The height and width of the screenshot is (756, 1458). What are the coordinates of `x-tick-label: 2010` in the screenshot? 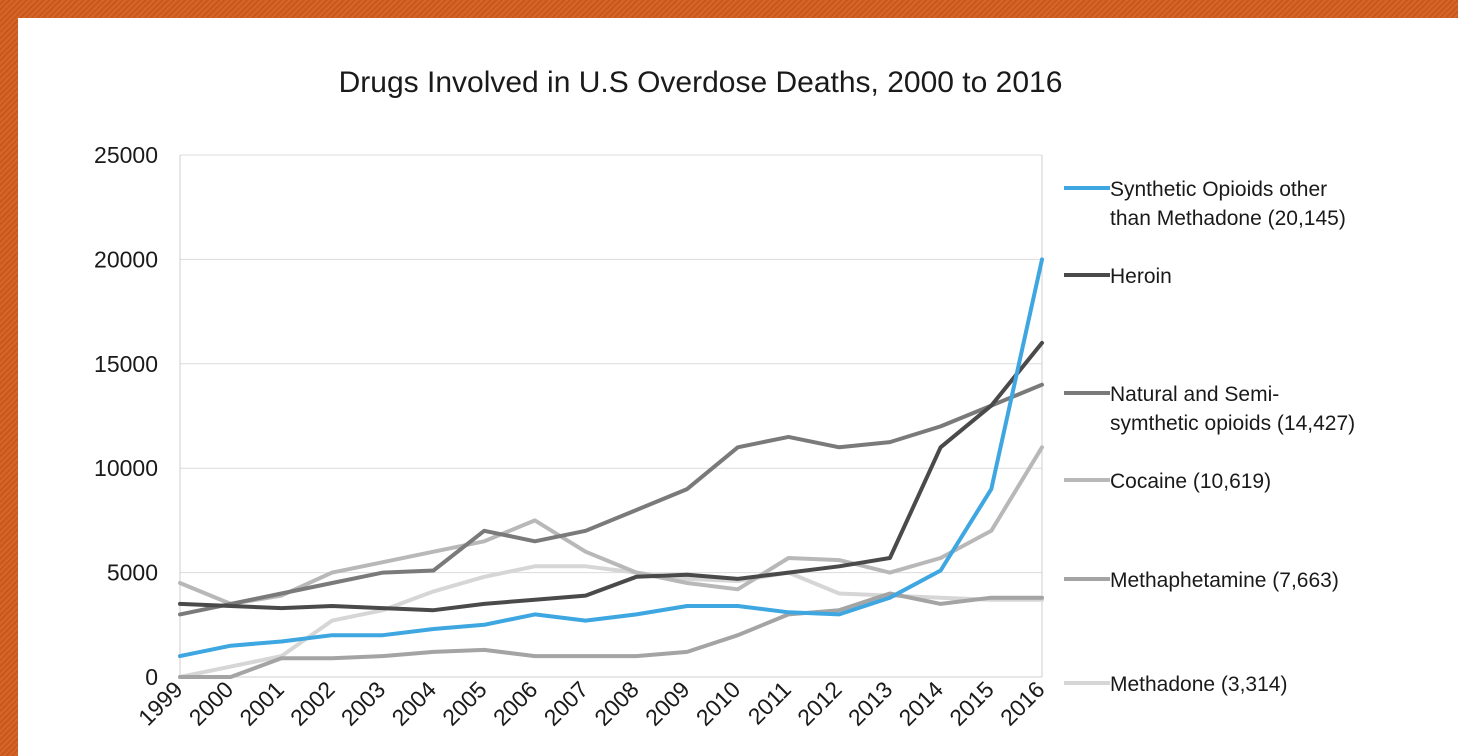 It's located at (718, 703).